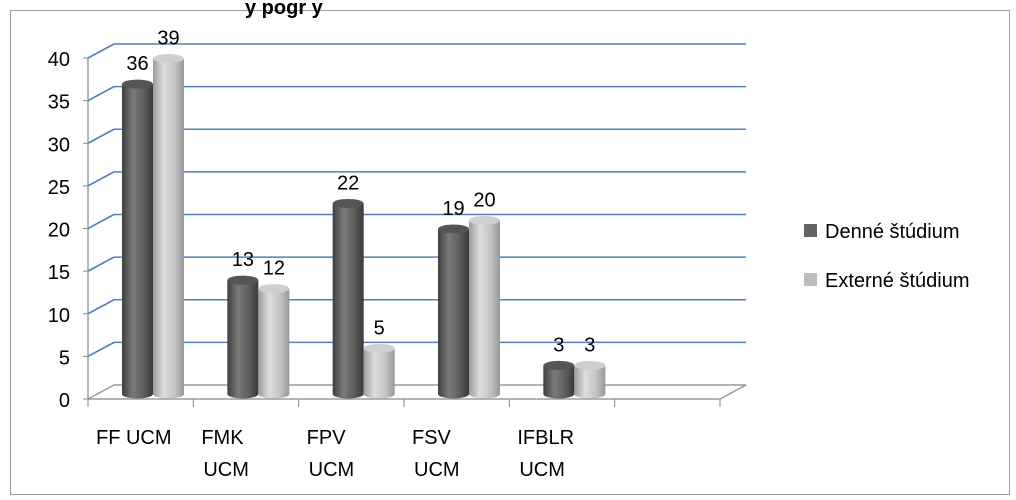 This screenshot has width=1016, height=500. I want to click on y-tick-label: 20, so click(59, 231).